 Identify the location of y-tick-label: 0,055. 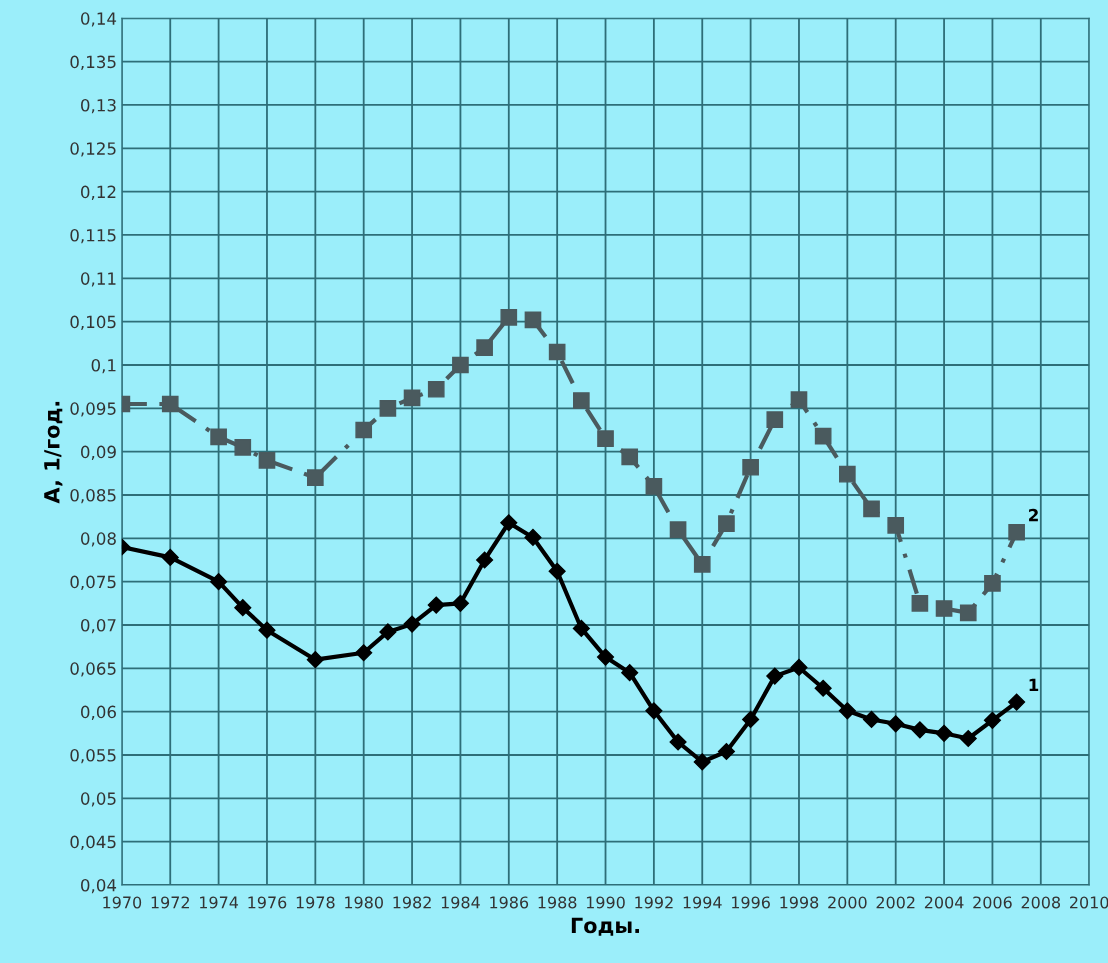
(93, 756).